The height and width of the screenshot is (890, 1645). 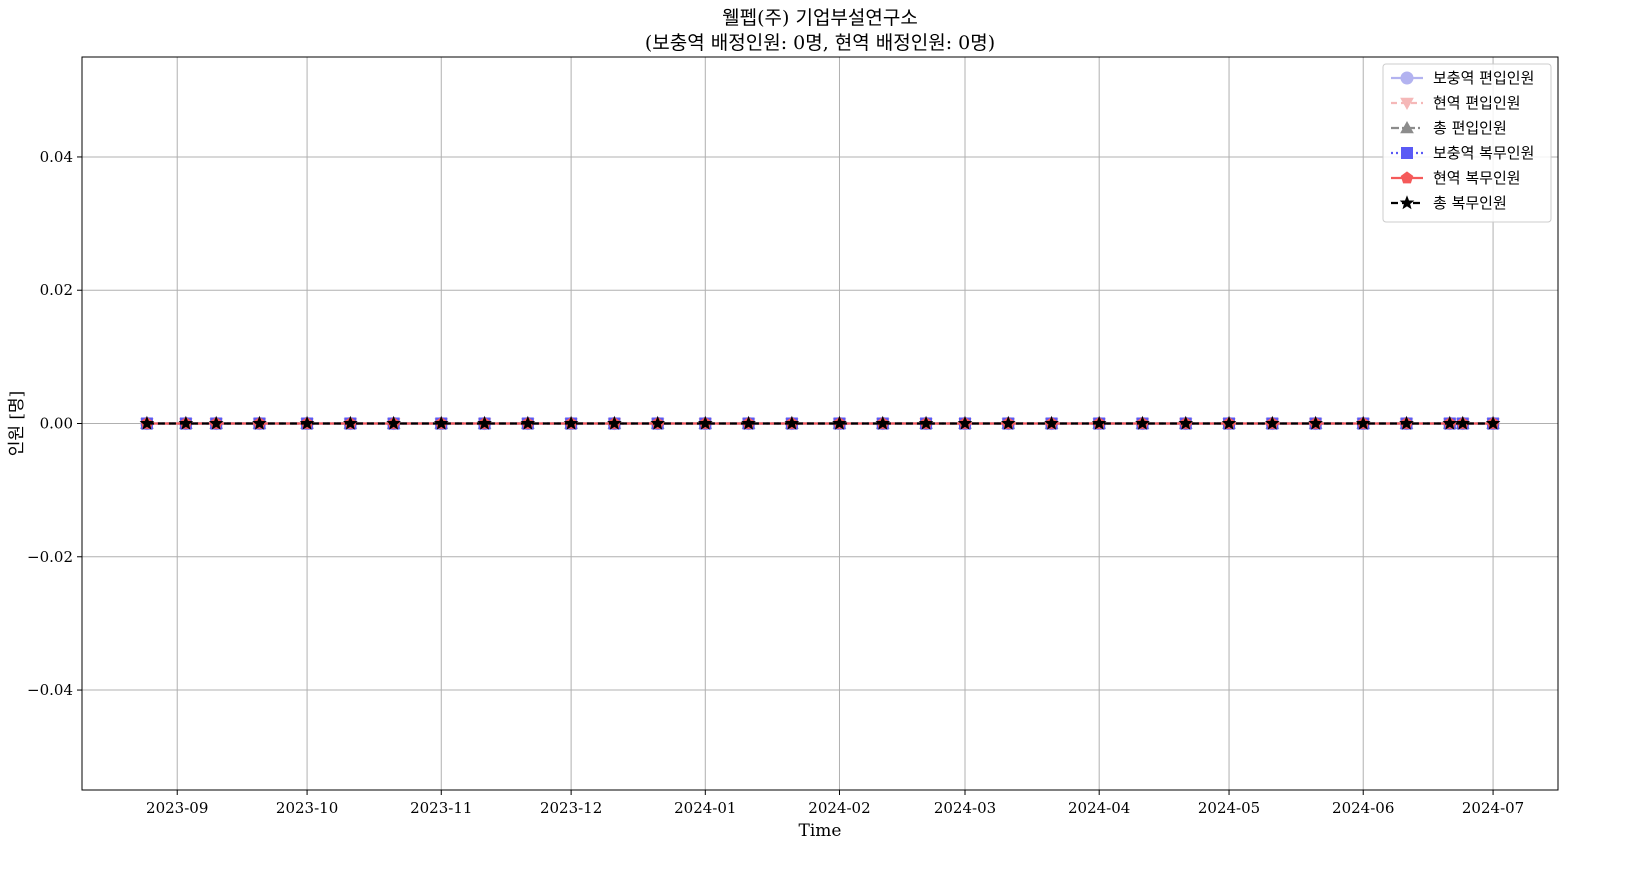 I want to click on x-tick-label: 2024-06, so click(x=1363, y=808).